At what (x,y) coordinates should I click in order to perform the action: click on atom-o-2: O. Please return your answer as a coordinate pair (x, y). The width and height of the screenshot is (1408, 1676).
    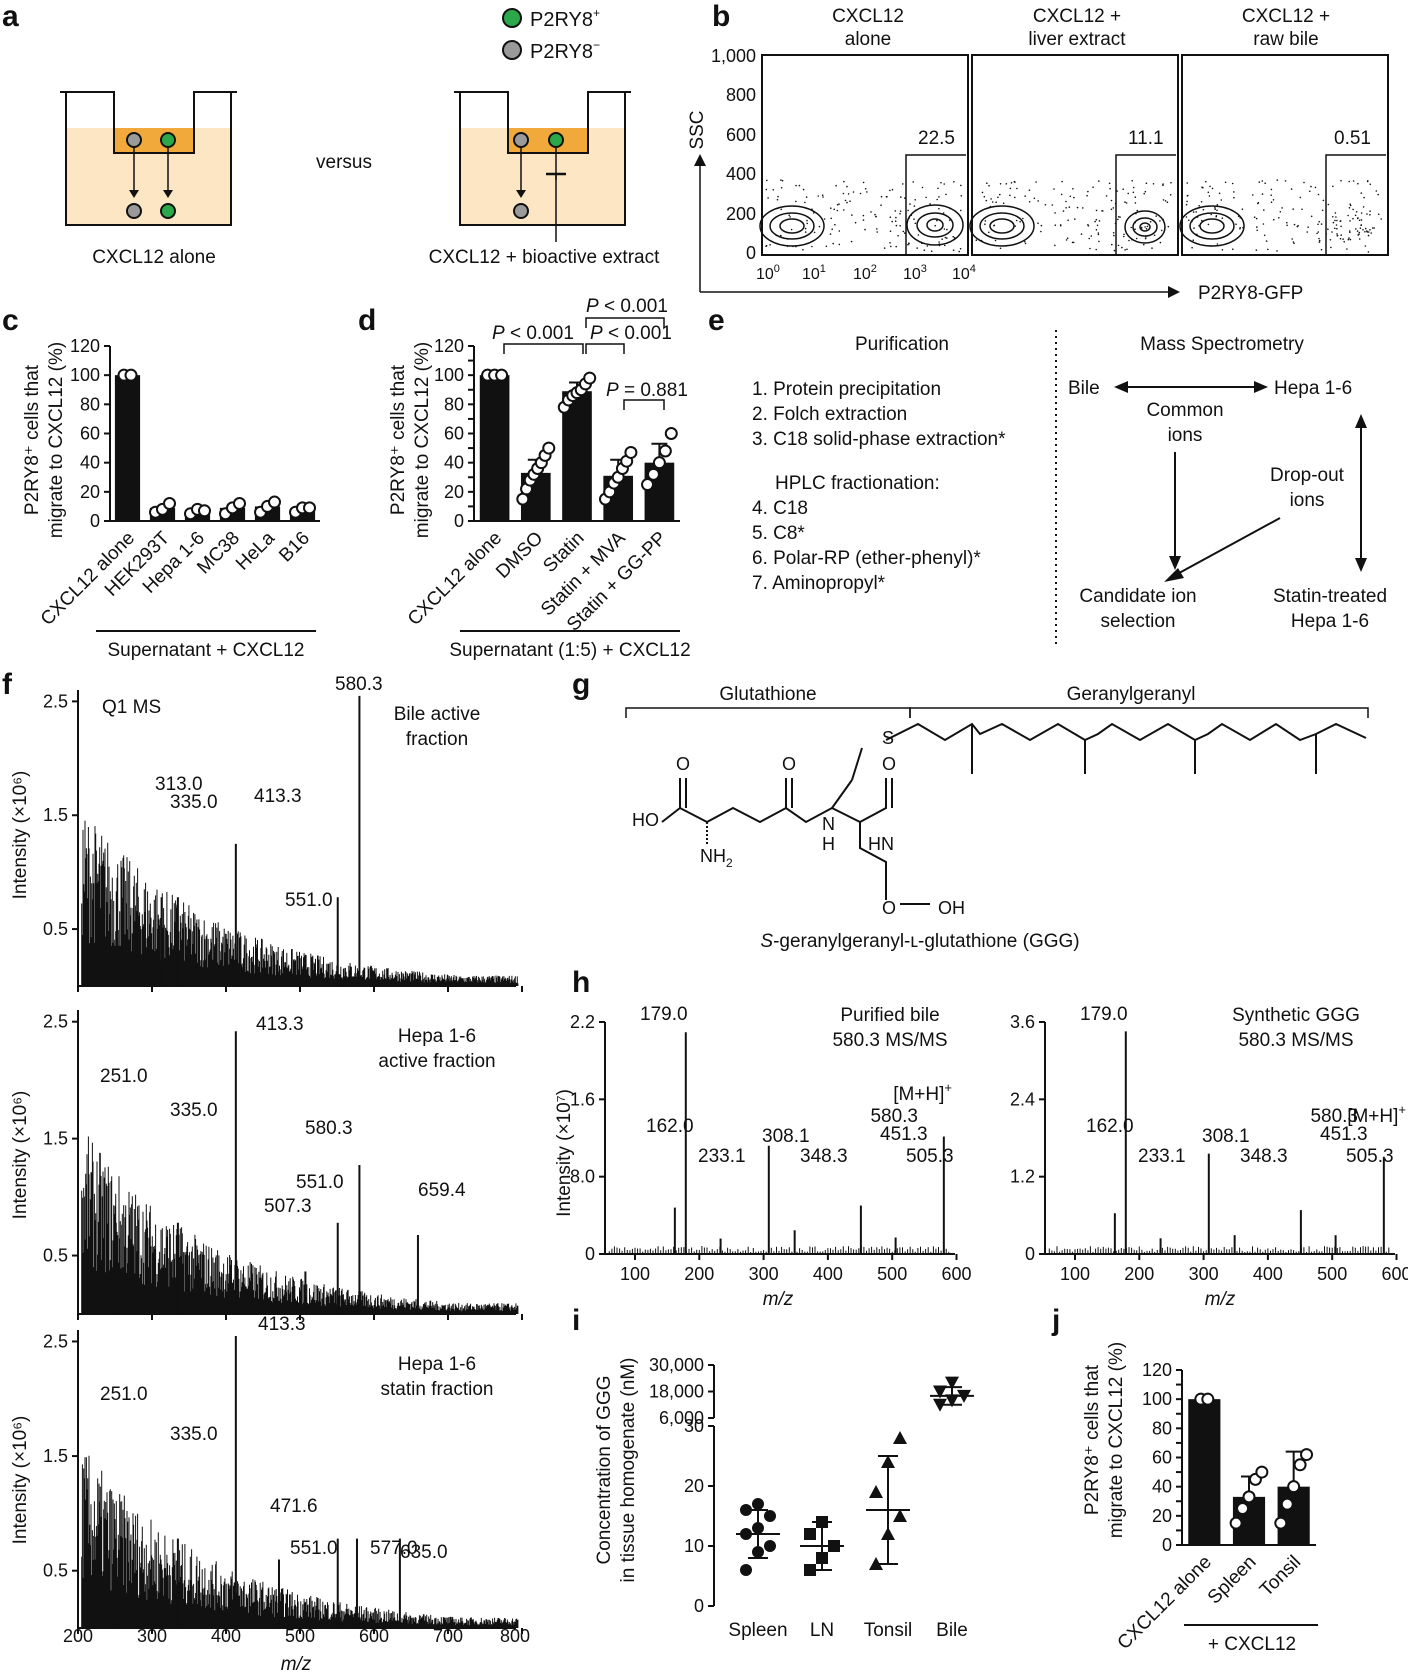
    Looking at the image, I should click on (789, 764).